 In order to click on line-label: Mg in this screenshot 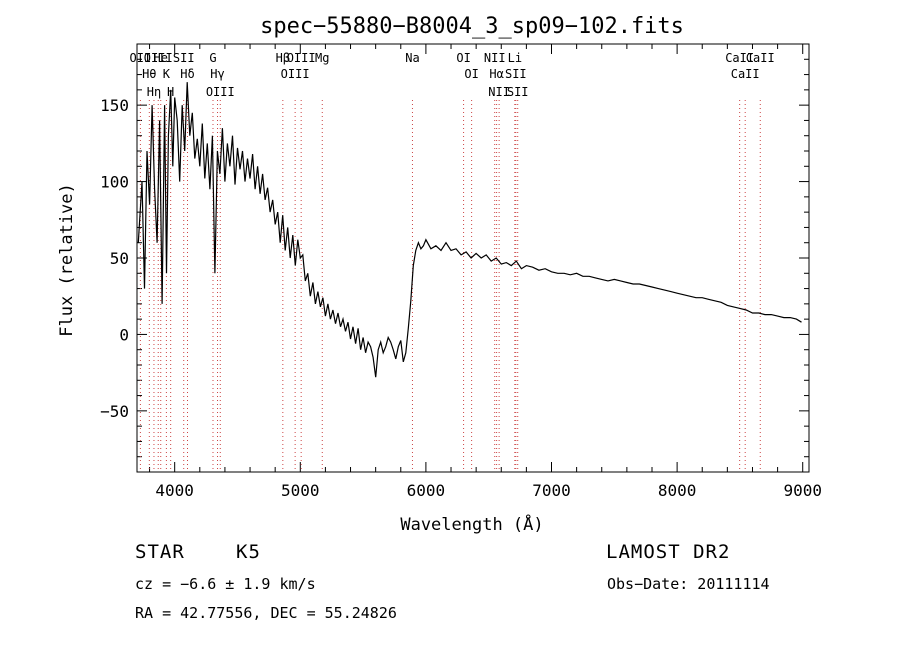, I will do `click(322, 58)`.